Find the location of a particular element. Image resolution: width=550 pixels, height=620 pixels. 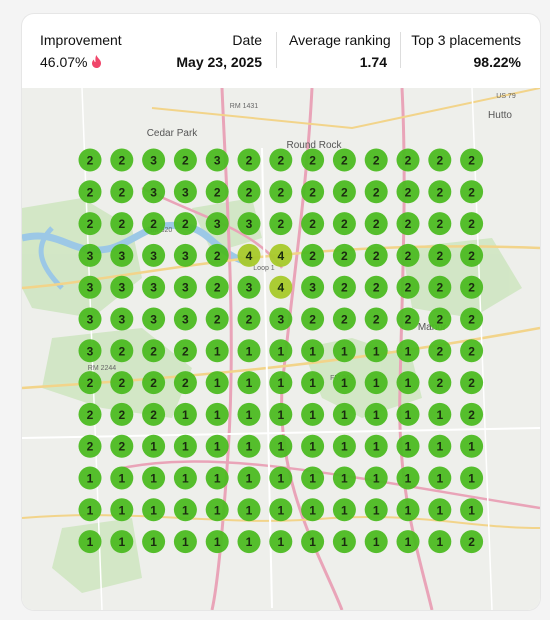

stat-value: 1.74 is located at coordinates (373, 62).